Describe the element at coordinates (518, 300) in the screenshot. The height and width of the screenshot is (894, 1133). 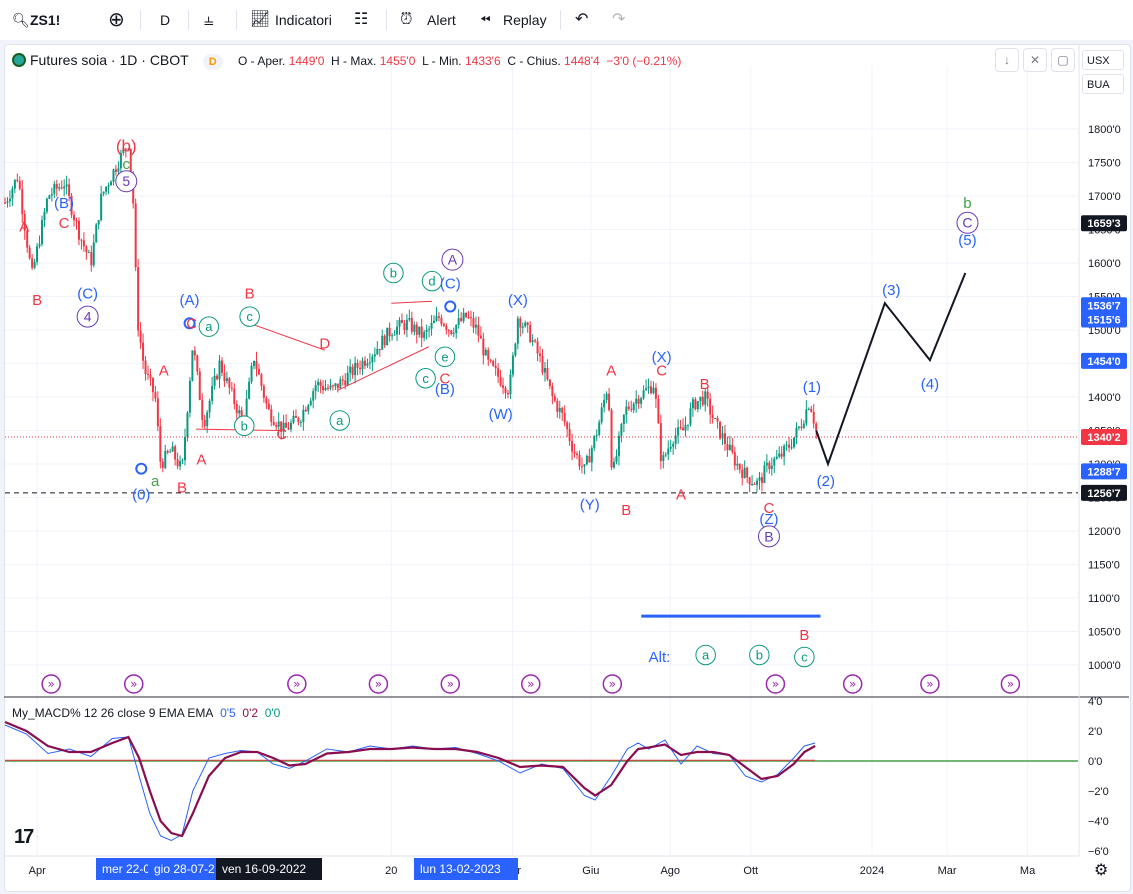
I see `wave-label: (X)` at that location.